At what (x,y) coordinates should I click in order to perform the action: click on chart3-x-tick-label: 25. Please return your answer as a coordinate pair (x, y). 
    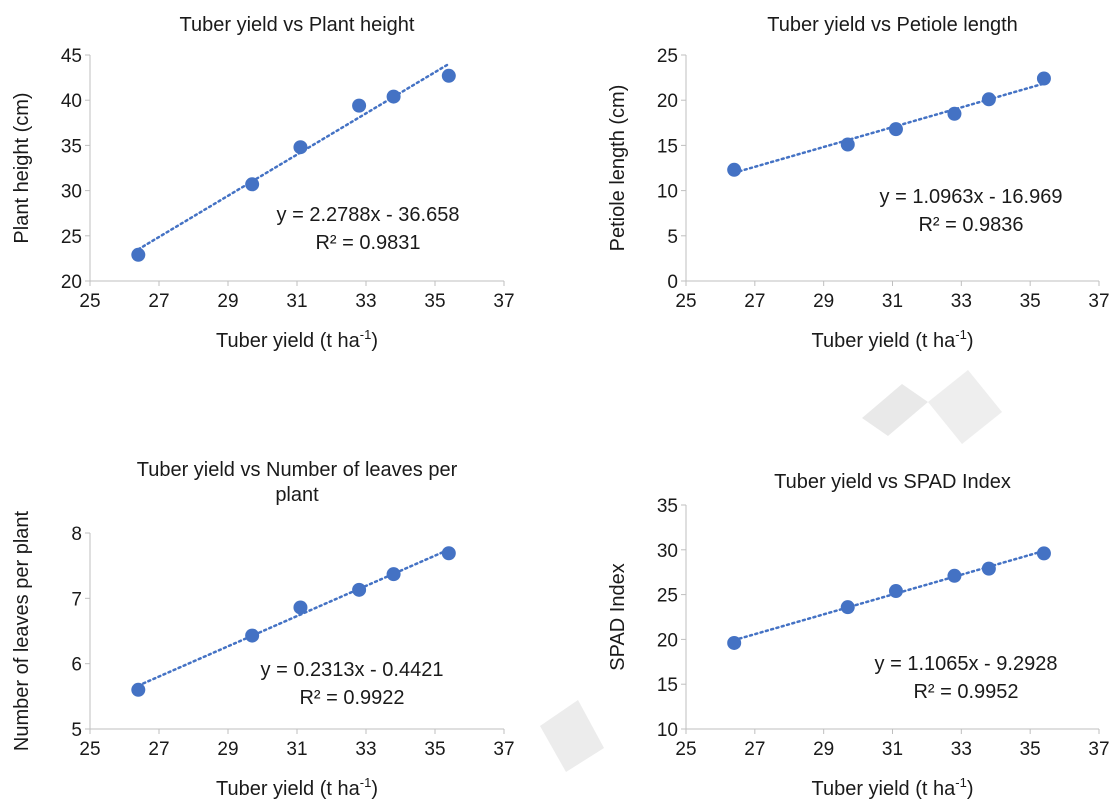
    Looking at the image, I should click on (89, 749).